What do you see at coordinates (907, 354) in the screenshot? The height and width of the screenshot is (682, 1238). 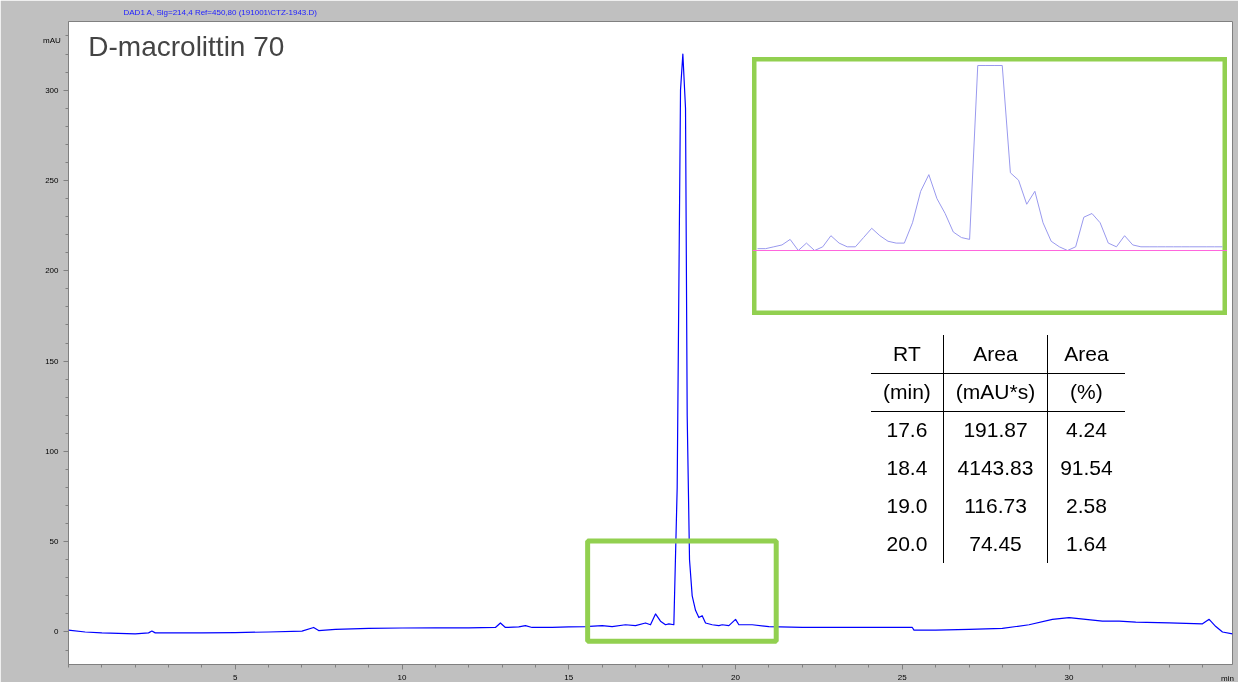 I see `annotation: RT` at bounding box center [907, 354].